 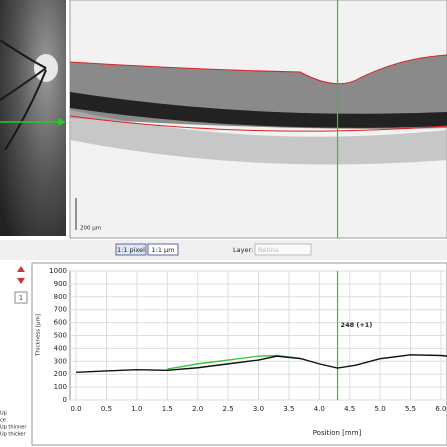 What do you see at coordinates (319, 409) in the screenshot?
I see `x-tick-label: 4.0` at bounding box center [319, 409].